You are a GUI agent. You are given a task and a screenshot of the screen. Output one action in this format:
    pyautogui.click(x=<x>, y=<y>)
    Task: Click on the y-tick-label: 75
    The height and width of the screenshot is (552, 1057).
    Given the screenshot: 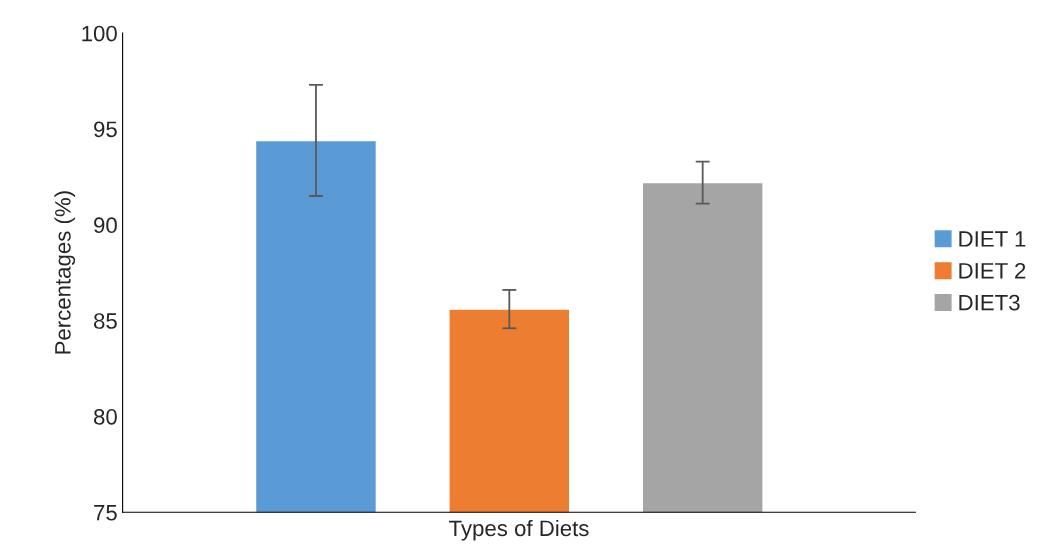 What is the action you would take?
    pyautogui.click(x=105, y=513)
    